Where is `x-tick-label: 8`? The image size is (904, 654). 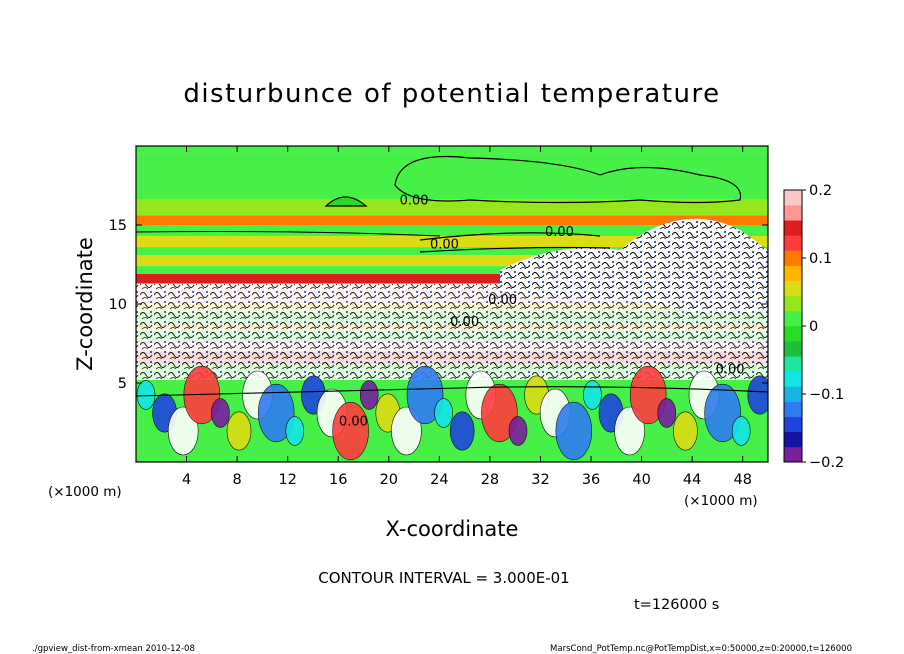 x-tick-label: 8 is located at coordinates (237, 480).